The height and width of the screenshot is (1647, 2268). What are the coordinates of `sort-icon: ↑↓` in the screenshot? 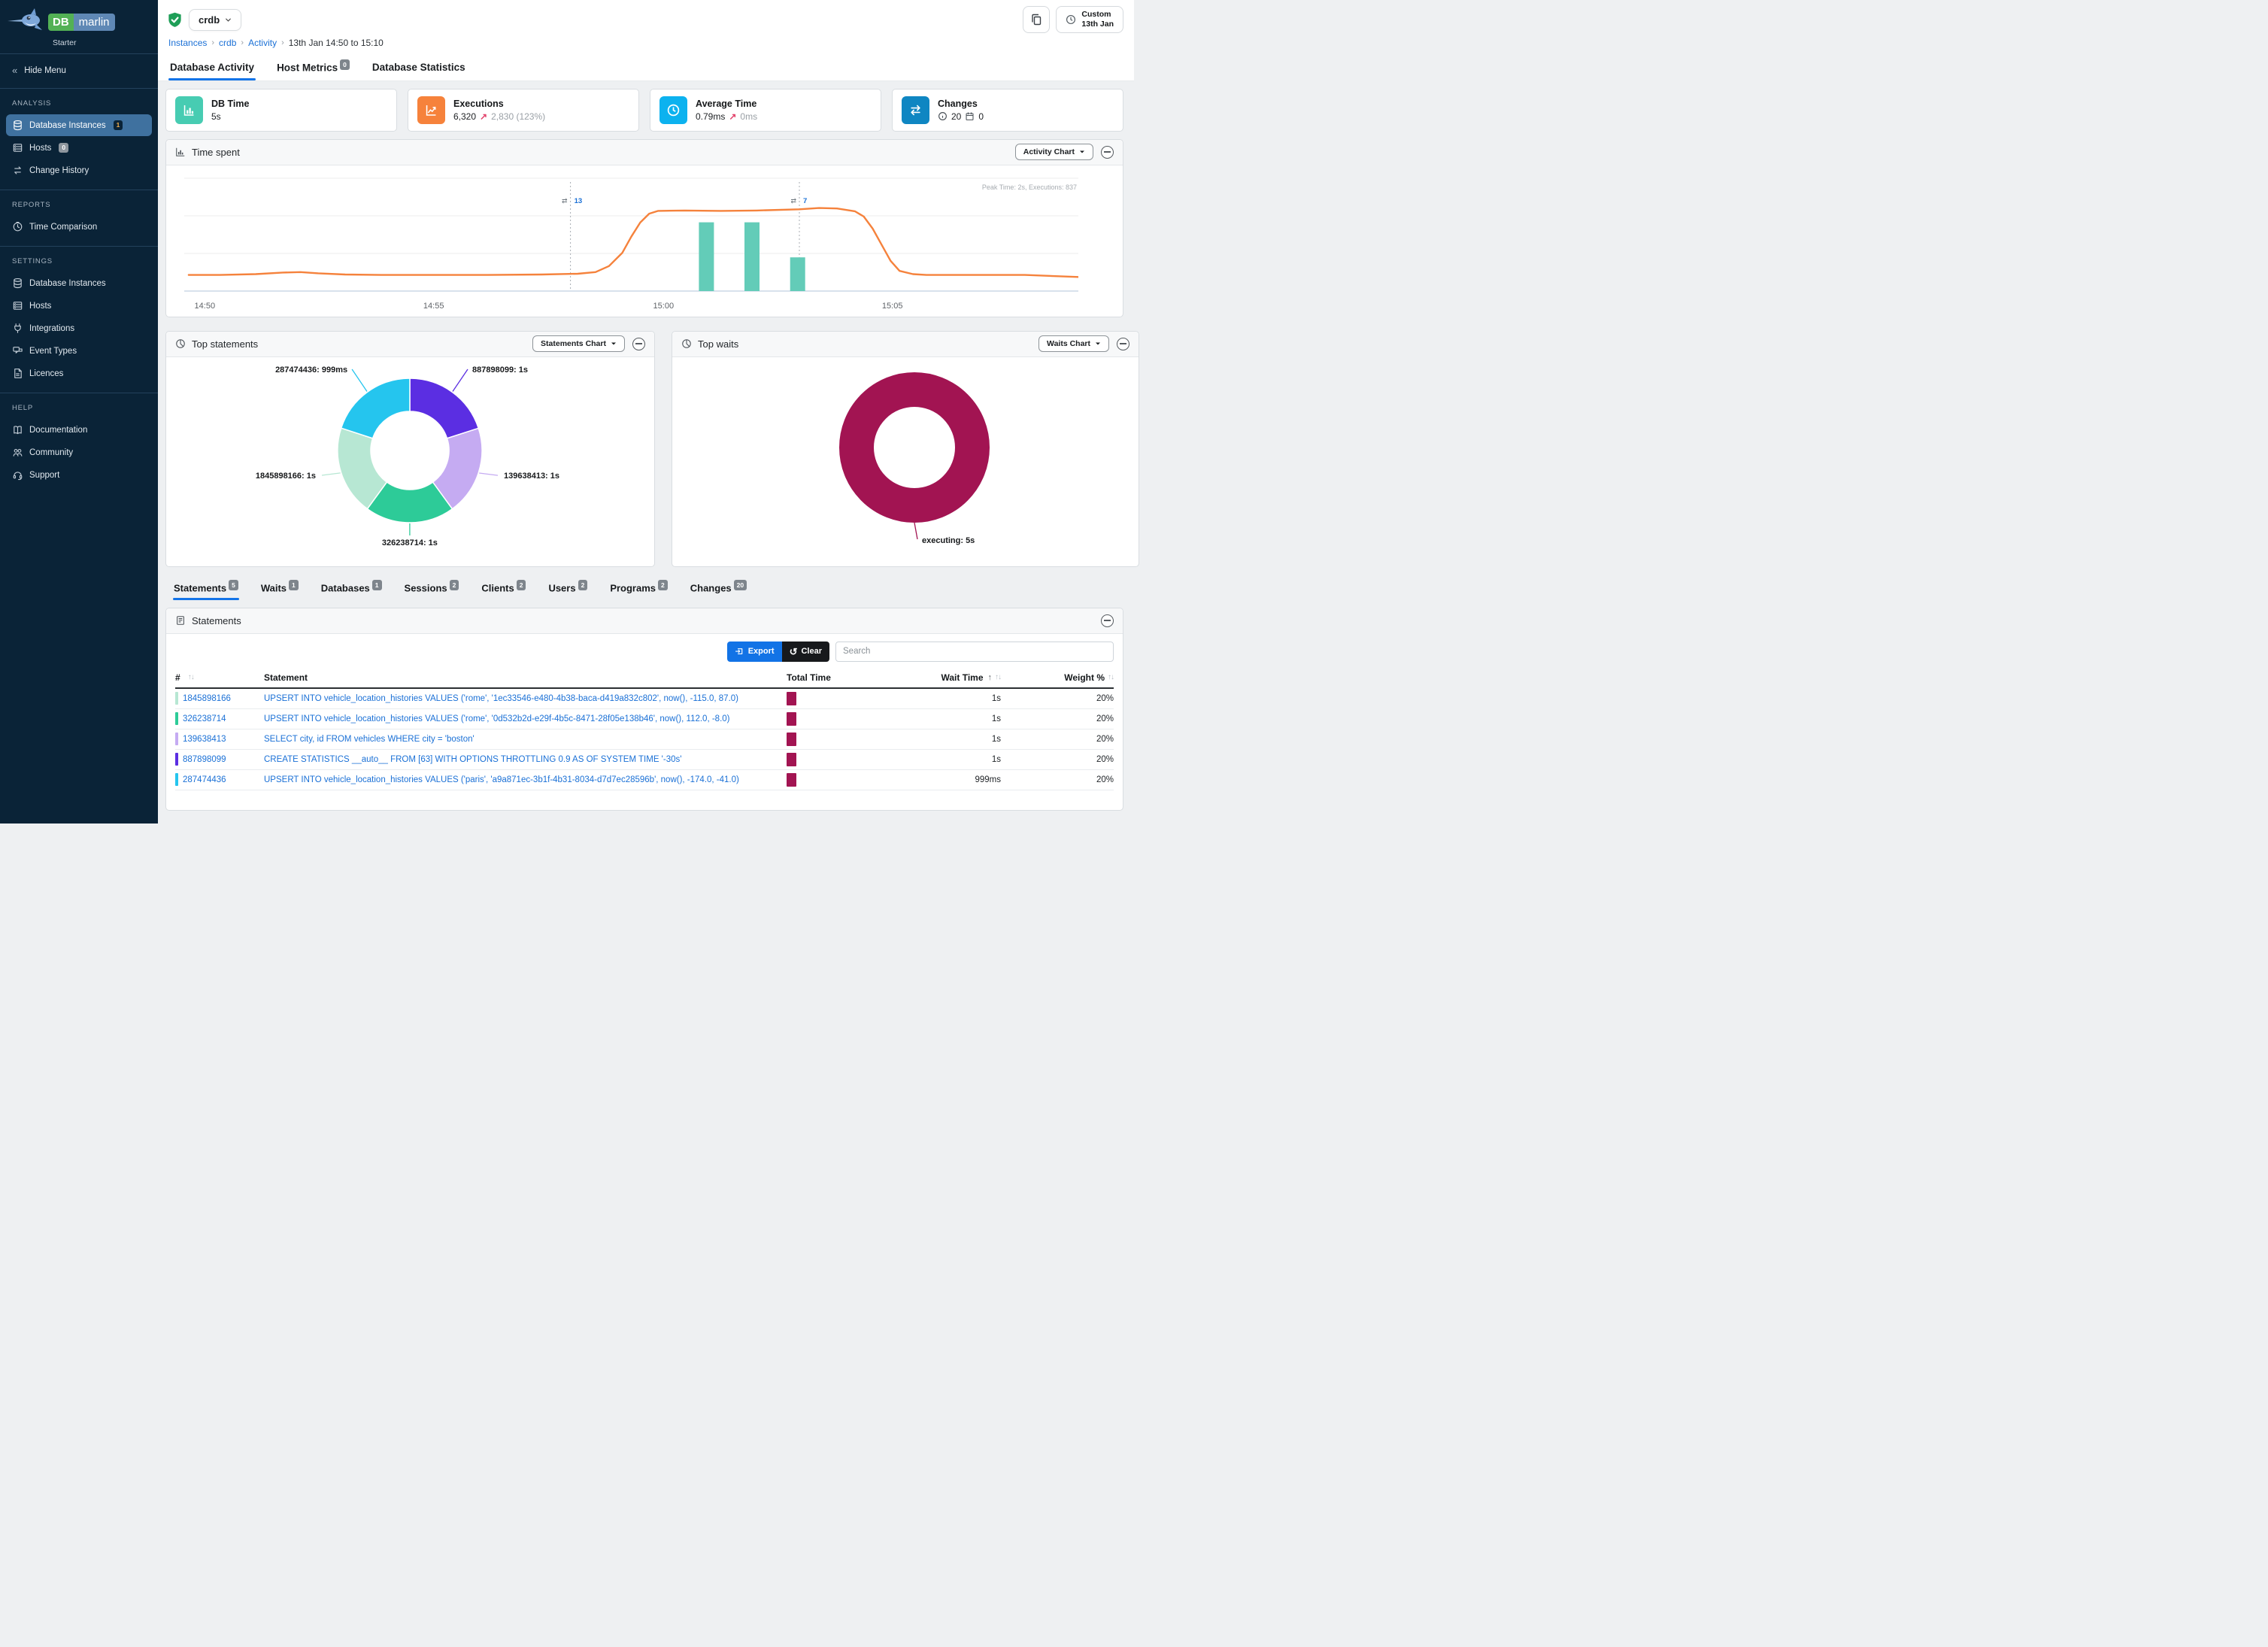 It's located at (191, 677).